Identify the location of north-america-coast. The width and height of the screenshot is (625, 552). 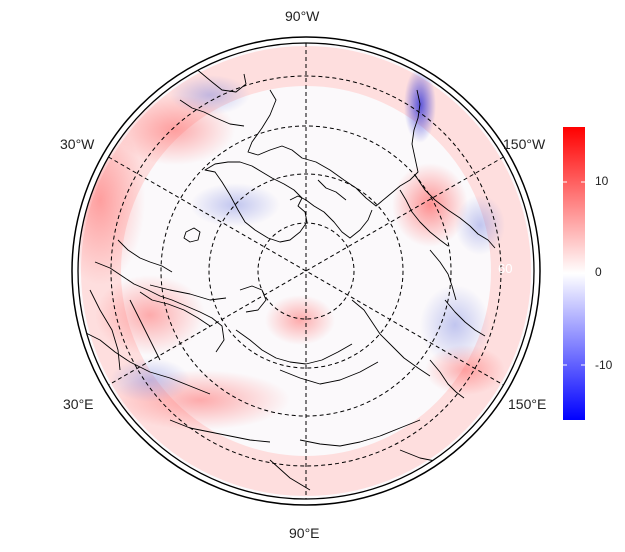
(334, 148).